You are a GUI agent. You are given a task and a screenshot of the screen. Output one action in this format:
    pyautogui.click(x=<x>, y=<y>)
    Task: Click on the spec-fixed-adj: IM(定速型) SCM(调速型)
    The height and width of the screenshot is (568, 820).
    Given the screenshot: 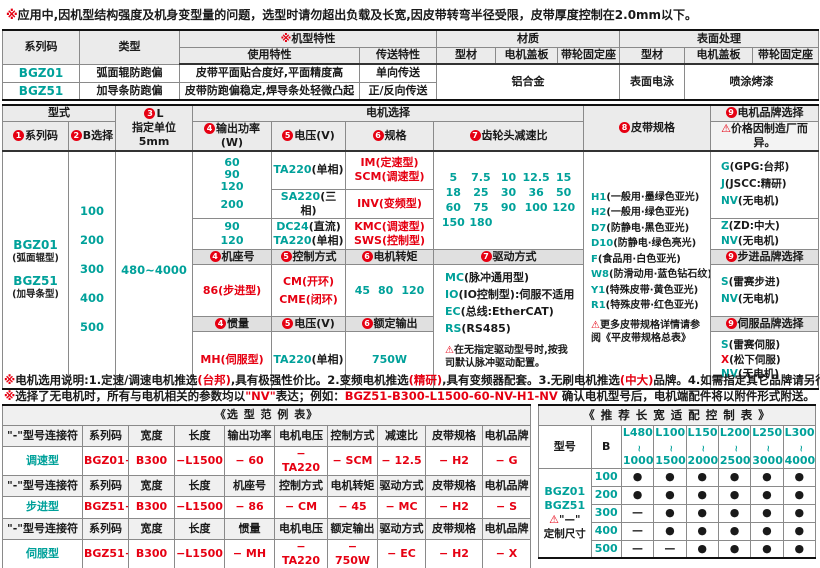 What is the action you would take?
    pyautogui.click(x=389, y=170)
    